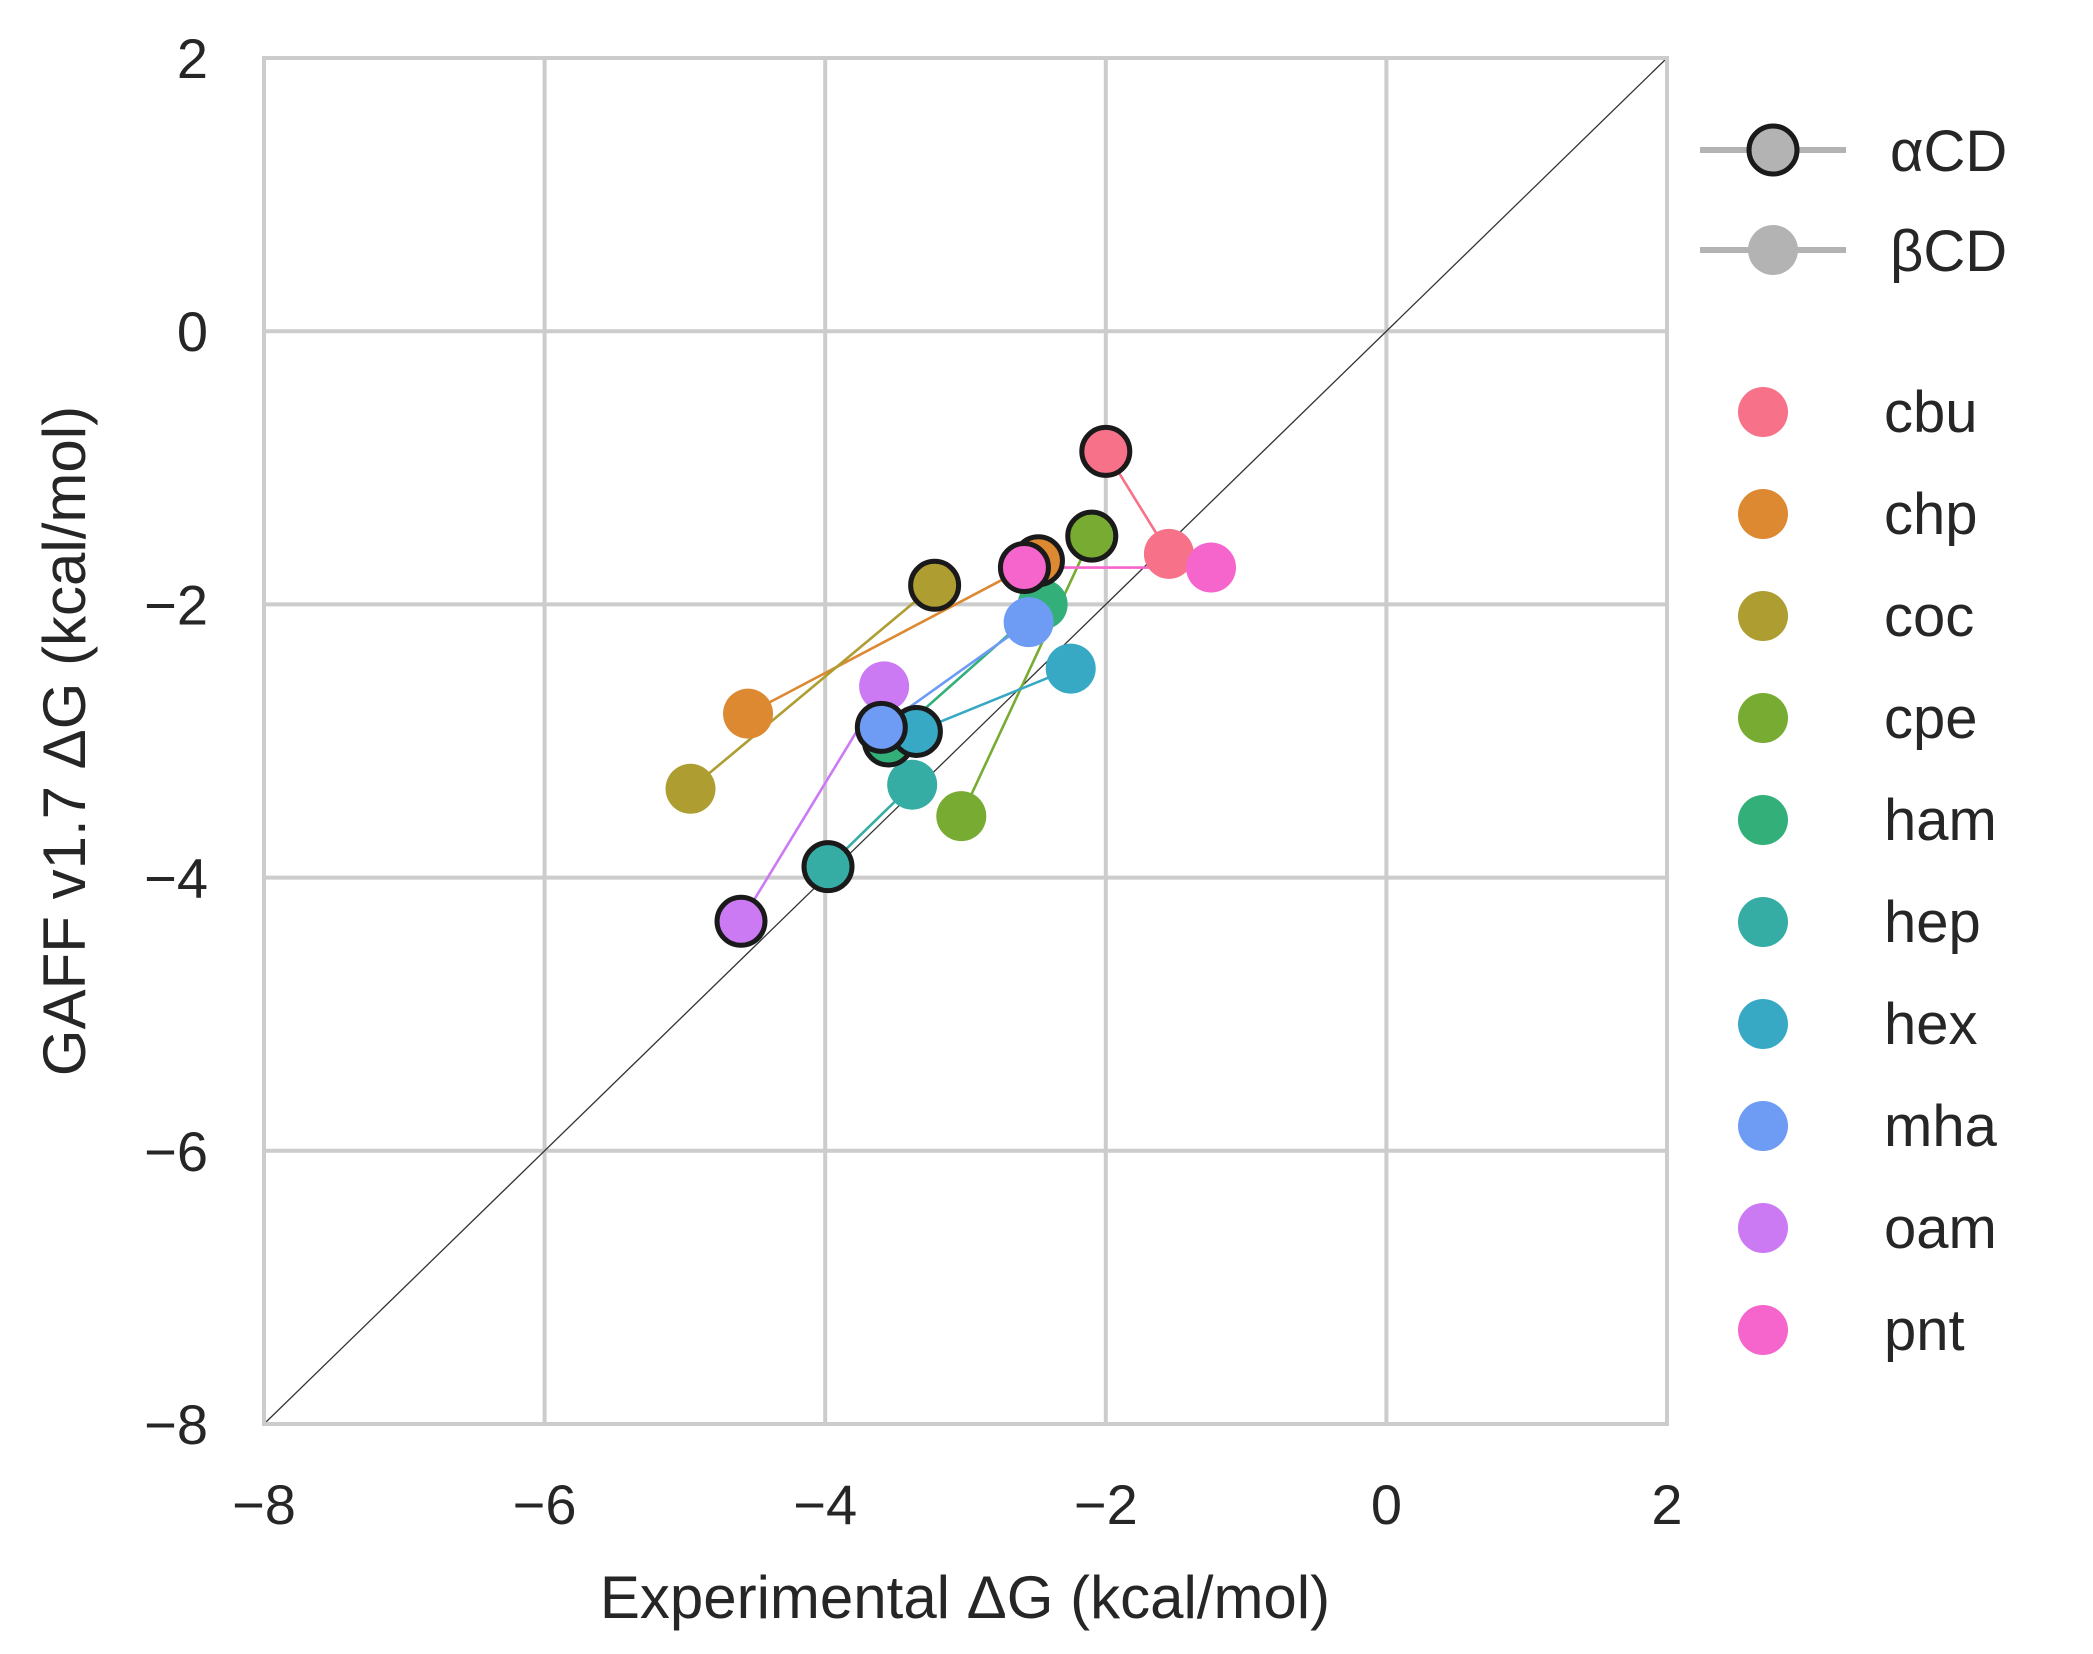 The height and width of the screenshot is (1654, 2093). What do you see at coordinates (741, 921) in the screenshot?
I see `point-alpha-oam` at bounding box center [741, 921].